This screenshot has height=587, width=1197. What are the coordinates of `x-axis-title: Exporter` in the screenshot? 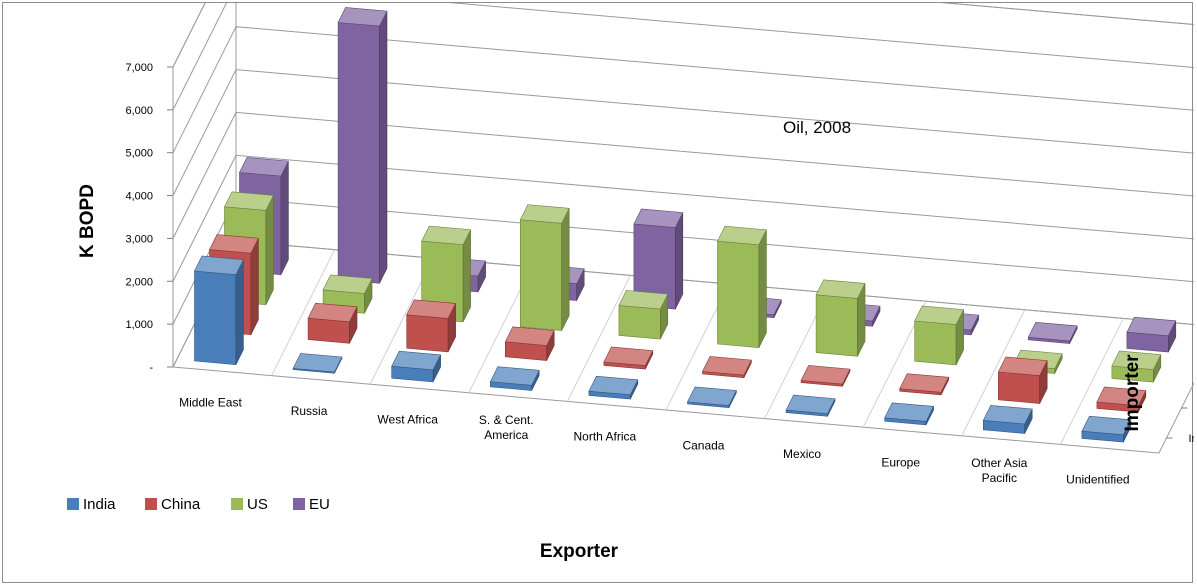 It's located at (579, 551).